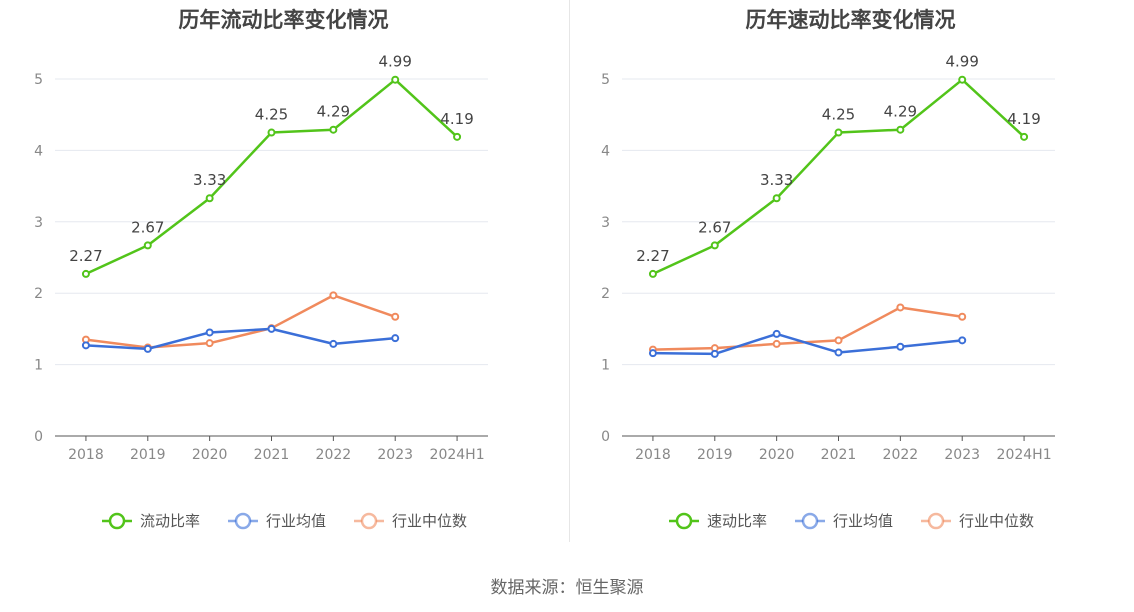 This screenshot has width=1134, height=612. Describe the element at coordinates (569, 271) in the screenshot. I see `panel-divider` at that location.